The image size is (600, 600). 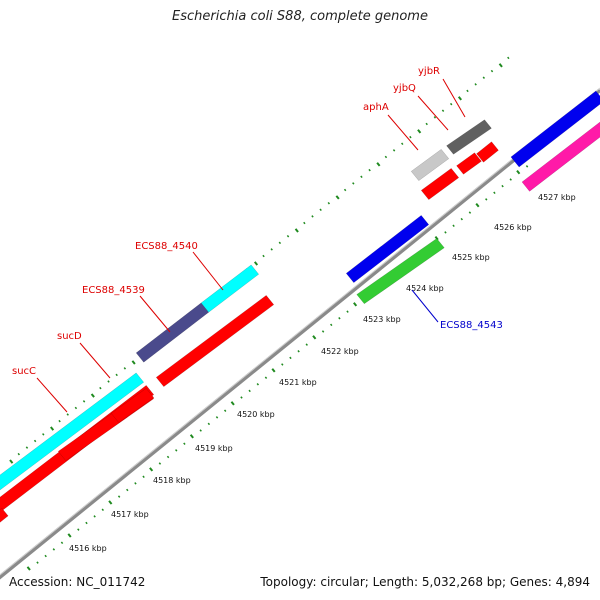 What do you see at coordinates (172, 480) in the screenshot?
I see `kbp-label: 4518 kbp` at bounding box center [172, 480].